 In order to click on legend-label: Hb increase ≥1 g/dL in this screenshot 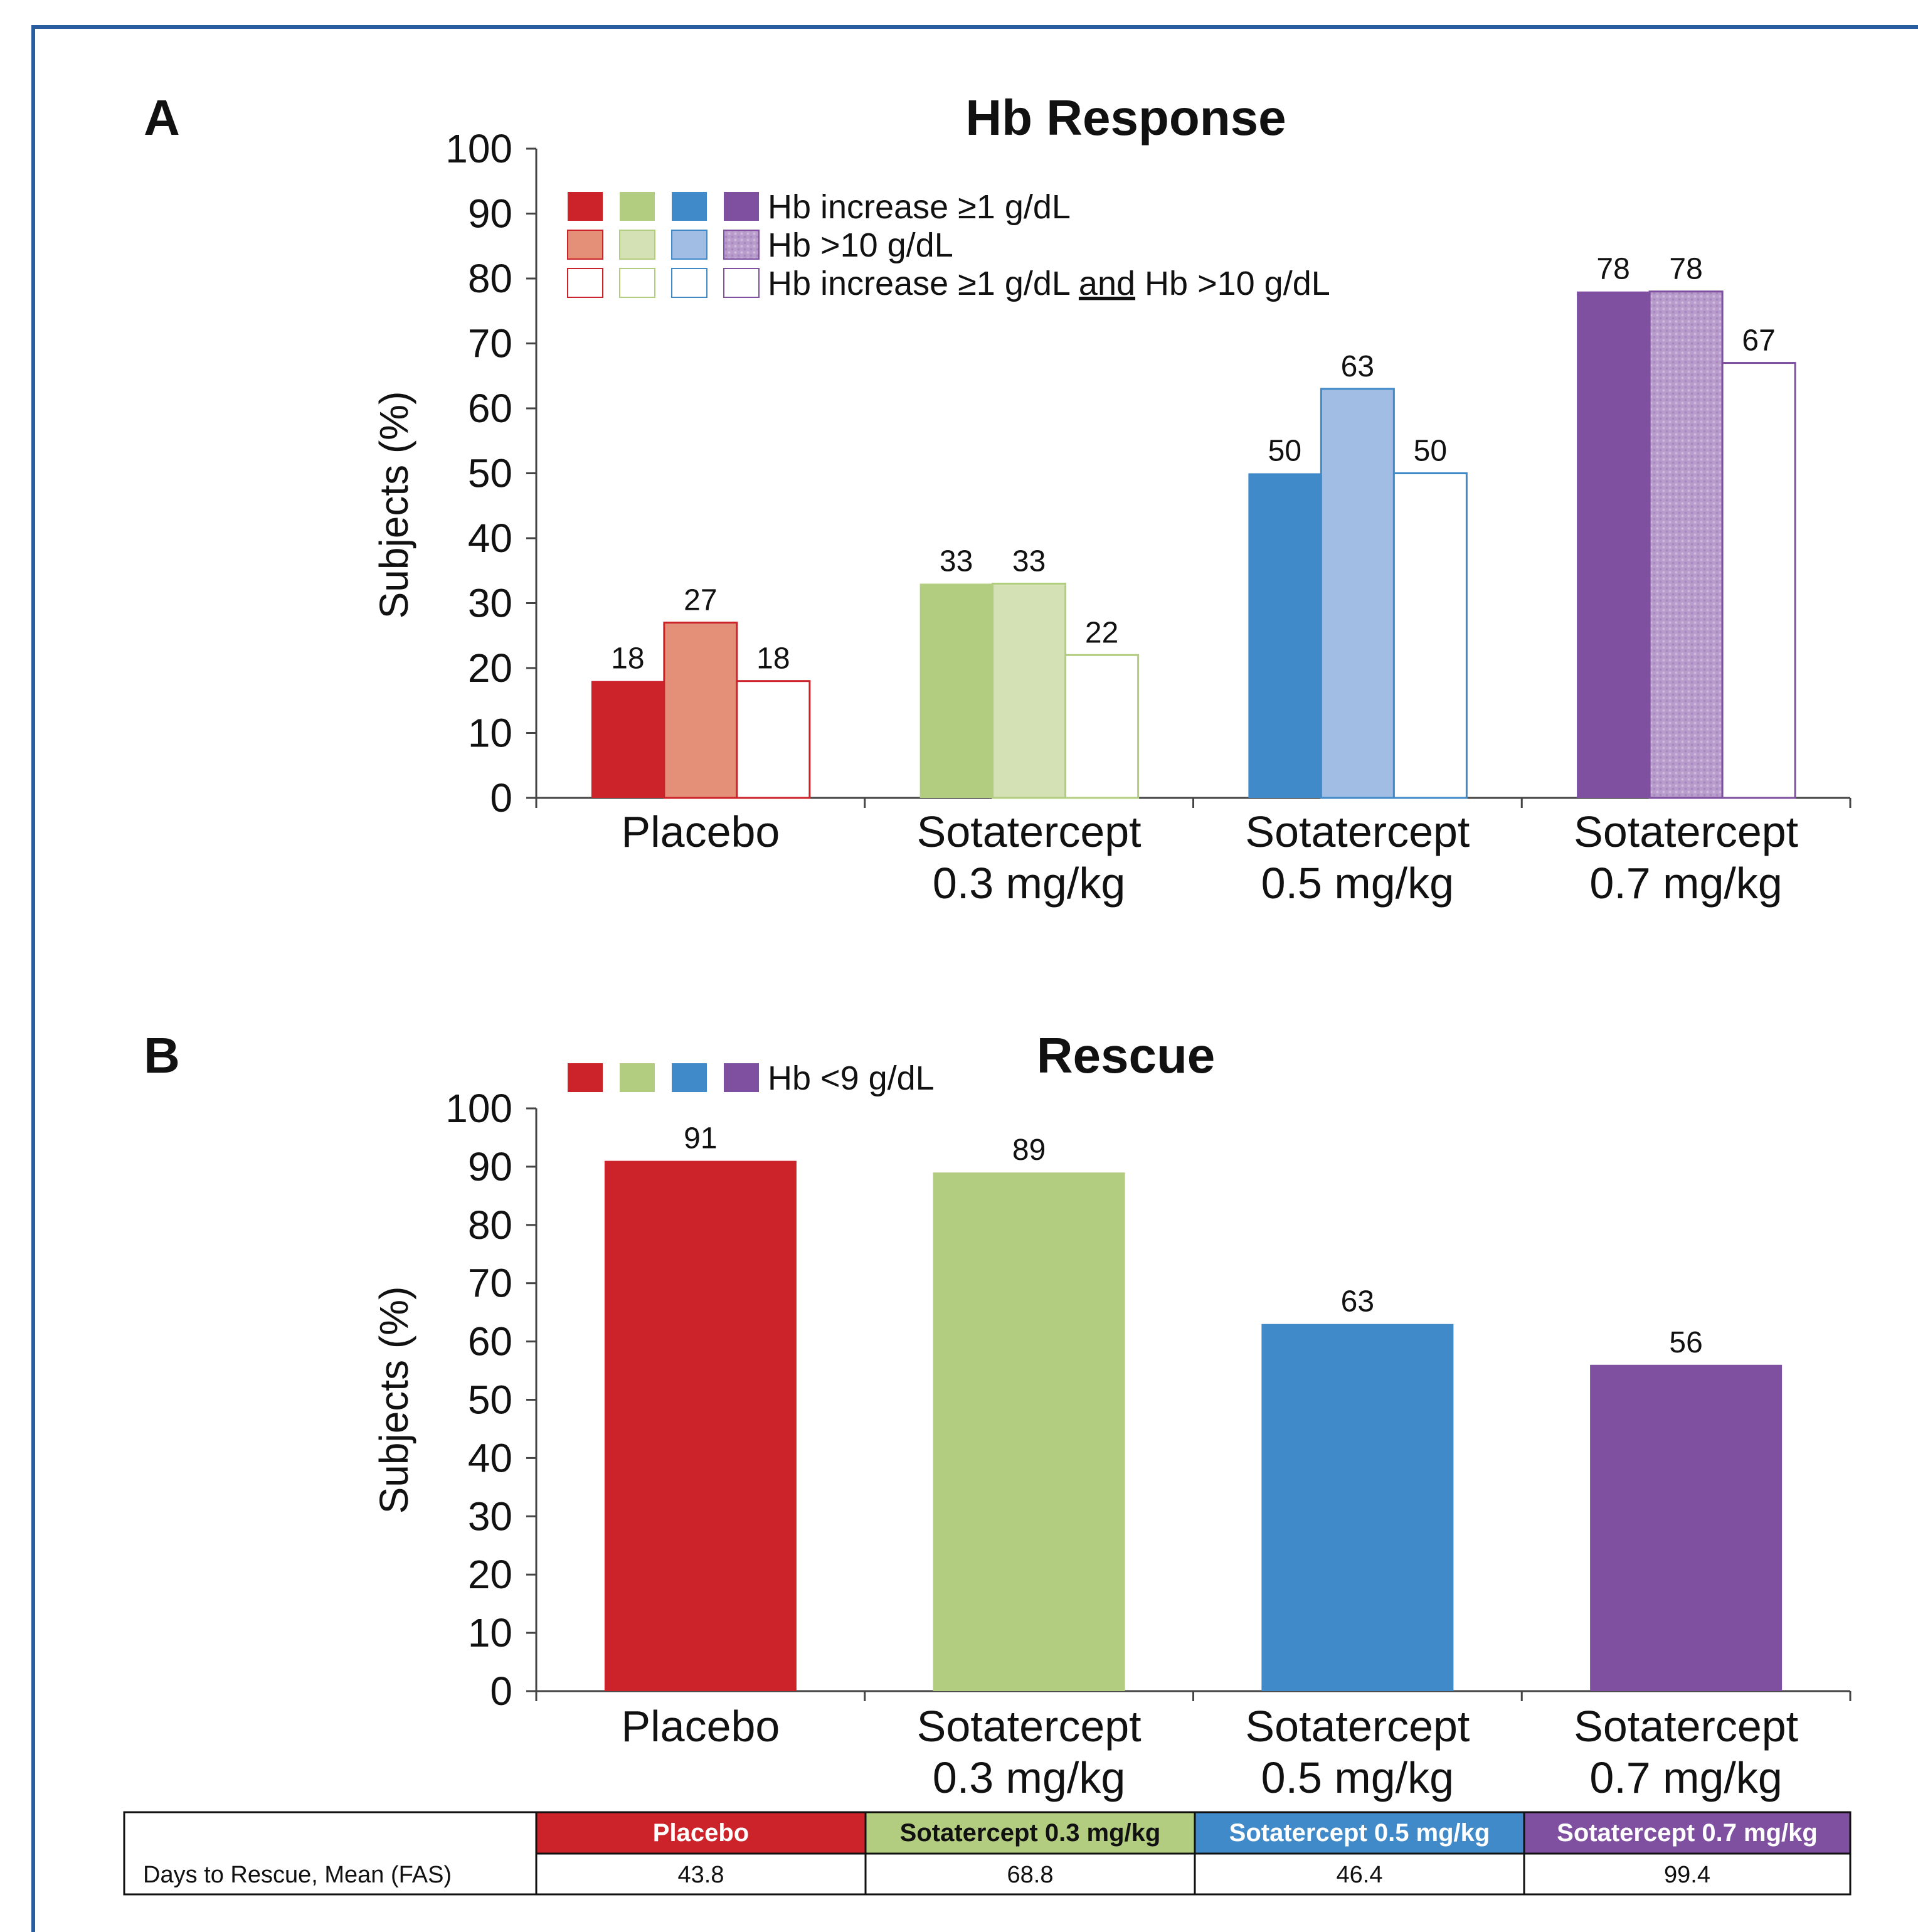, I will do `click(919, 207)`.